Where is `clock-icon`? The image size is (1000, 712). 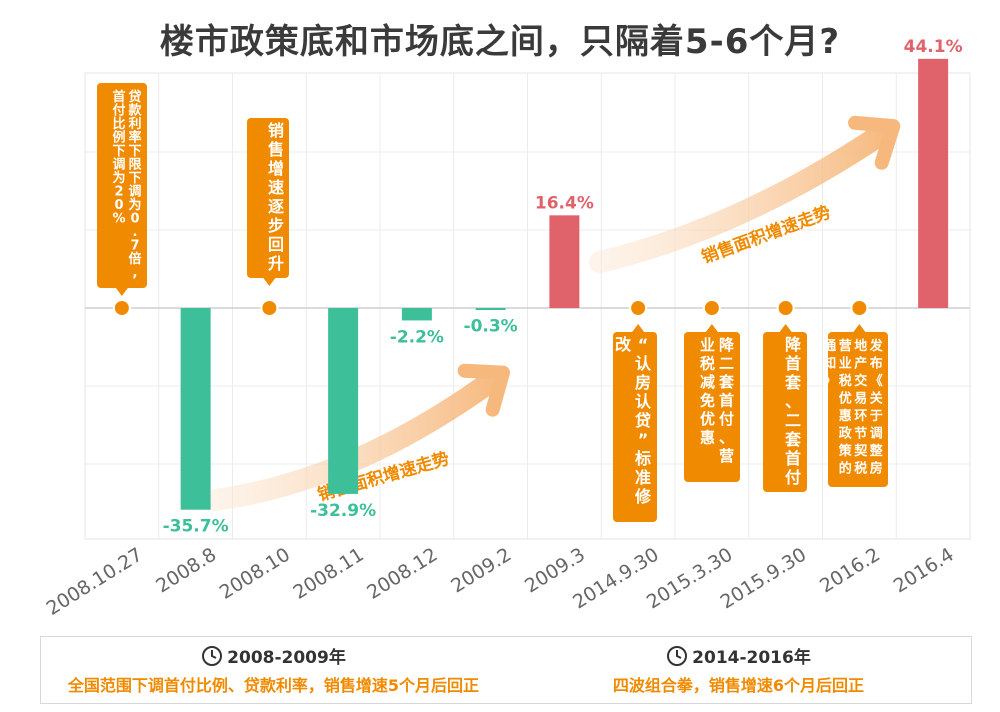
clock-icon is located at coordinates (677, 655).